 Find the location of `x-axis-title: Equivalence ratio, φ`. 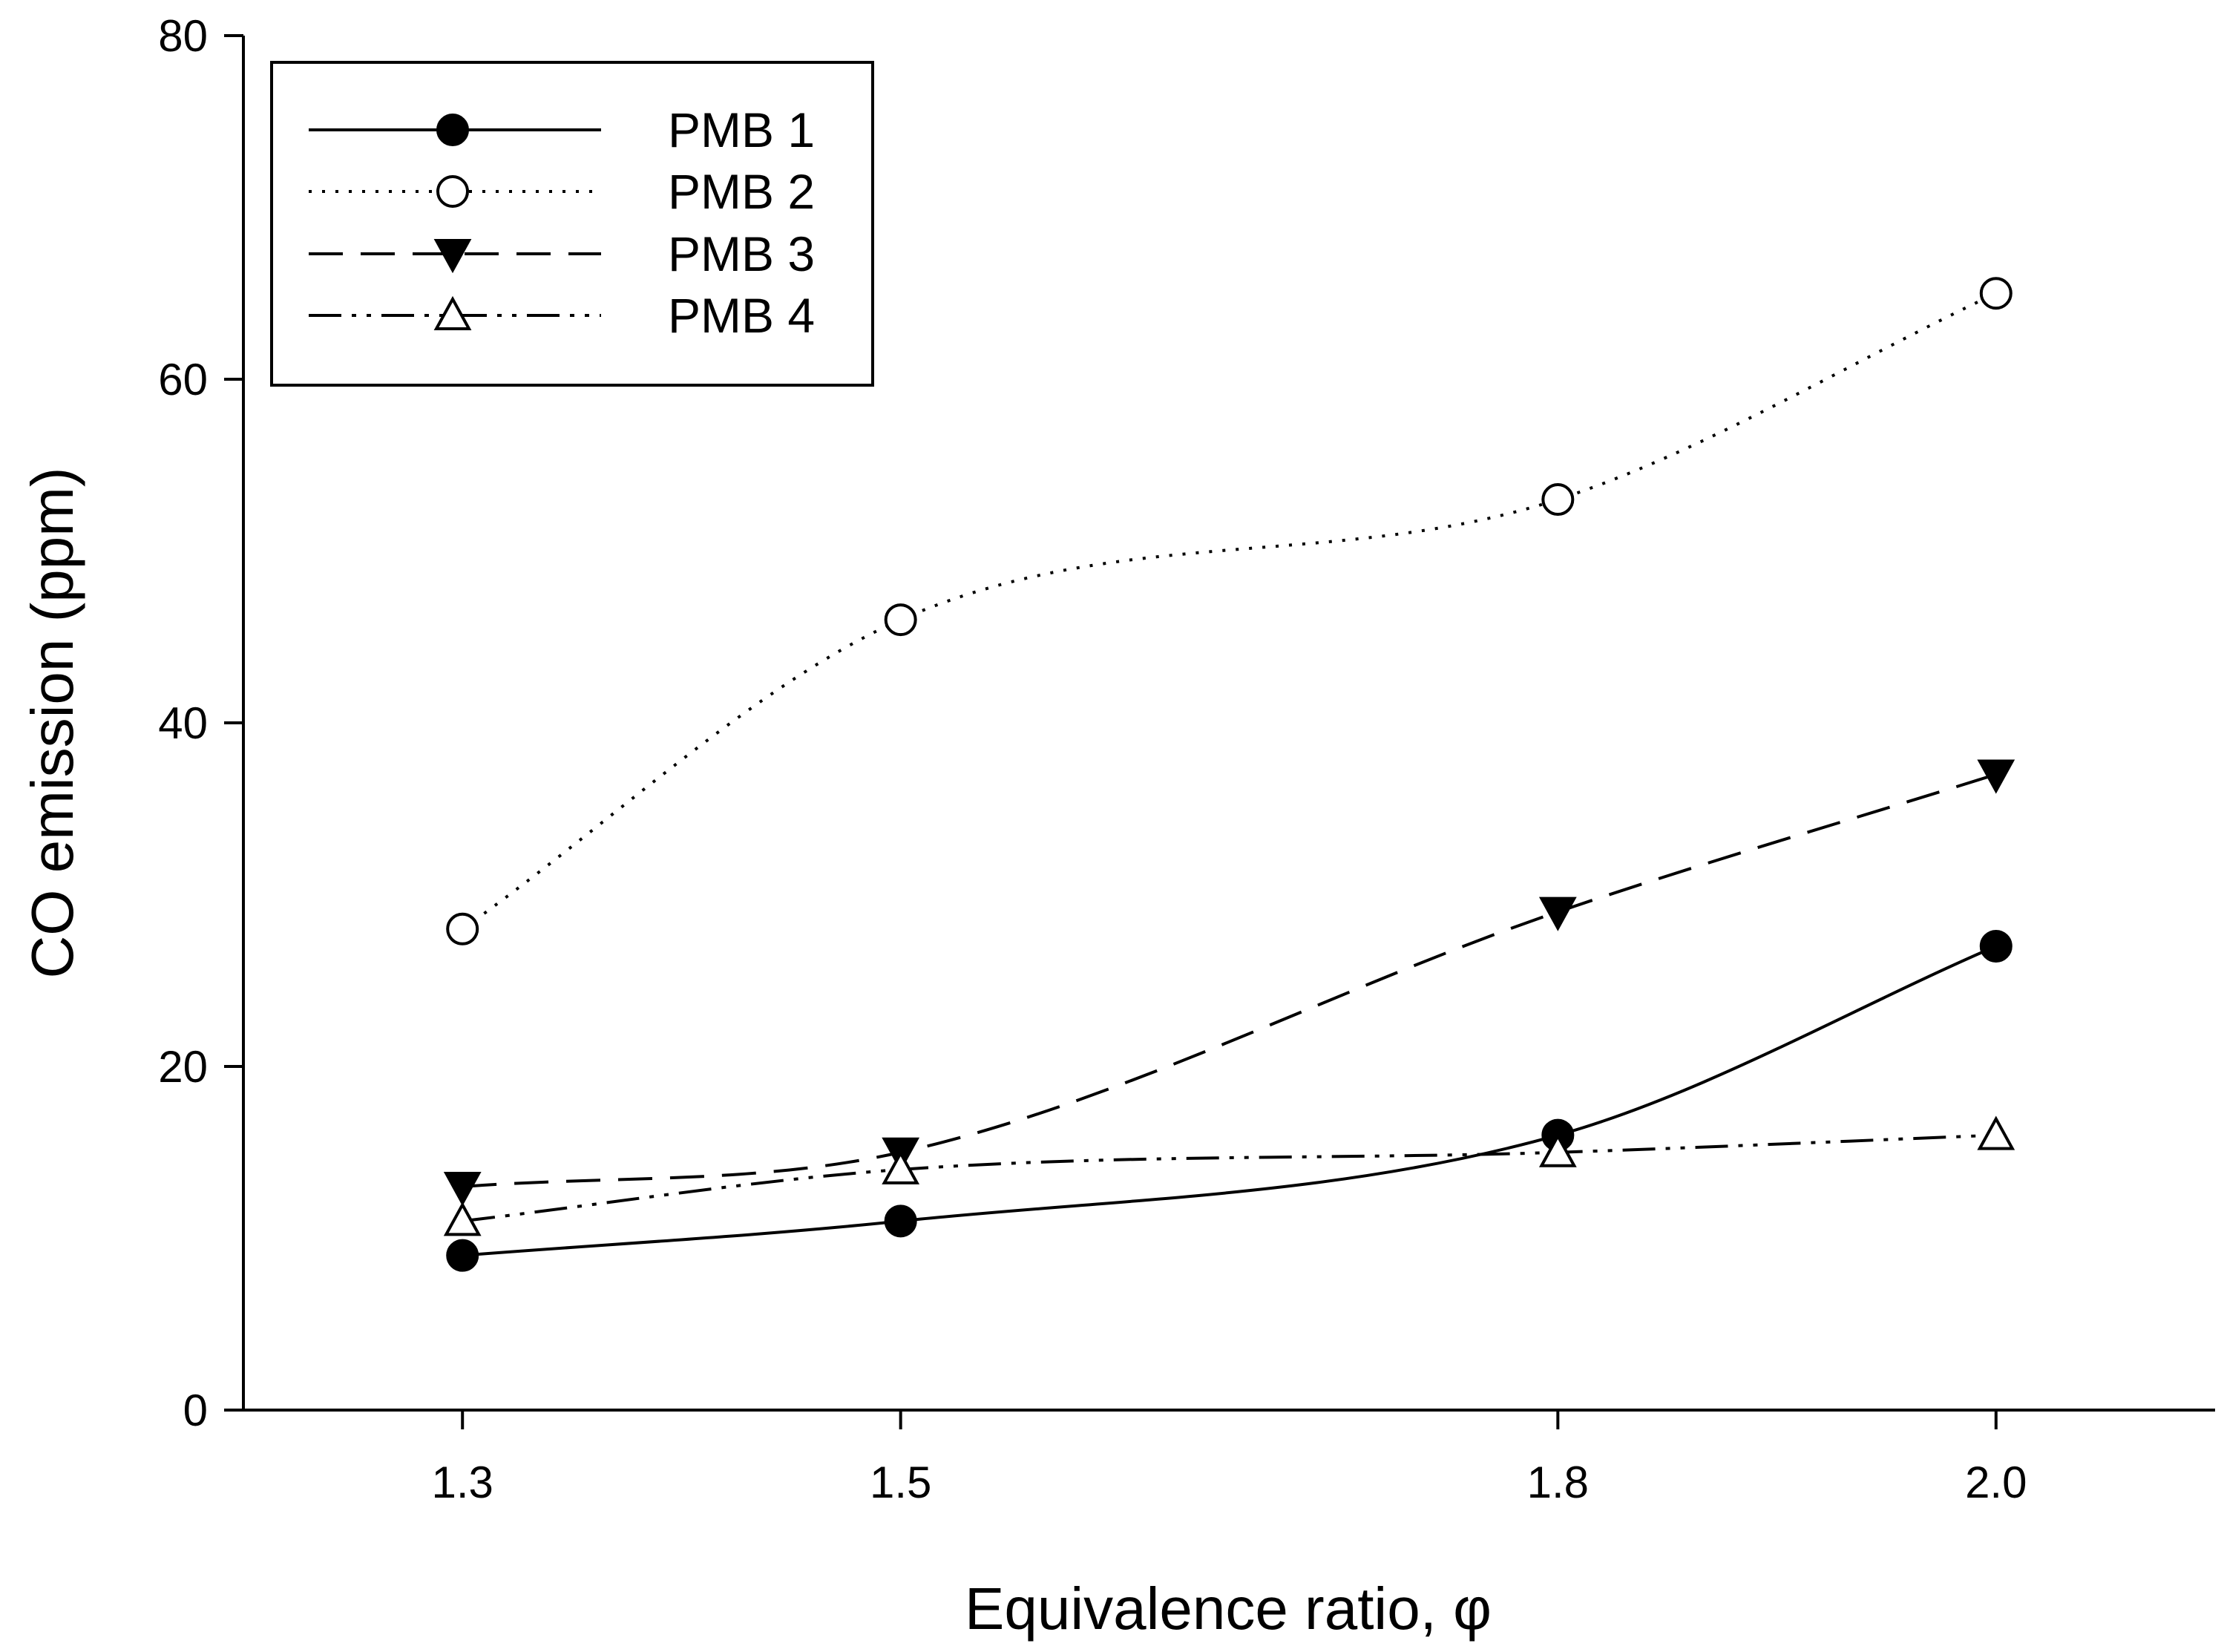

x-axis-title: Equivalence ratio, φ is located at coordinates (1228, 1609).